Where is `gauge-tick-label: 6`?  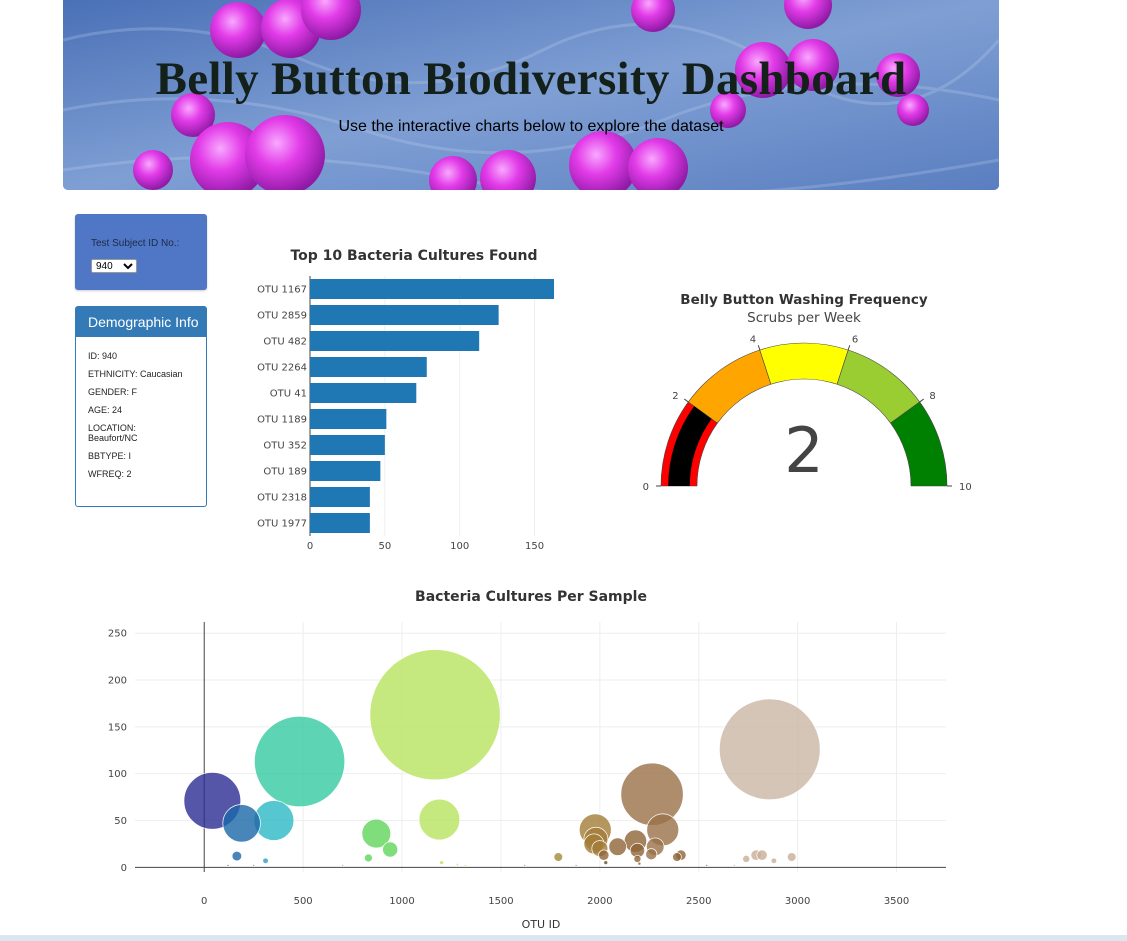
gauge-tick-label: 6 is located at coordinates (855, 340).